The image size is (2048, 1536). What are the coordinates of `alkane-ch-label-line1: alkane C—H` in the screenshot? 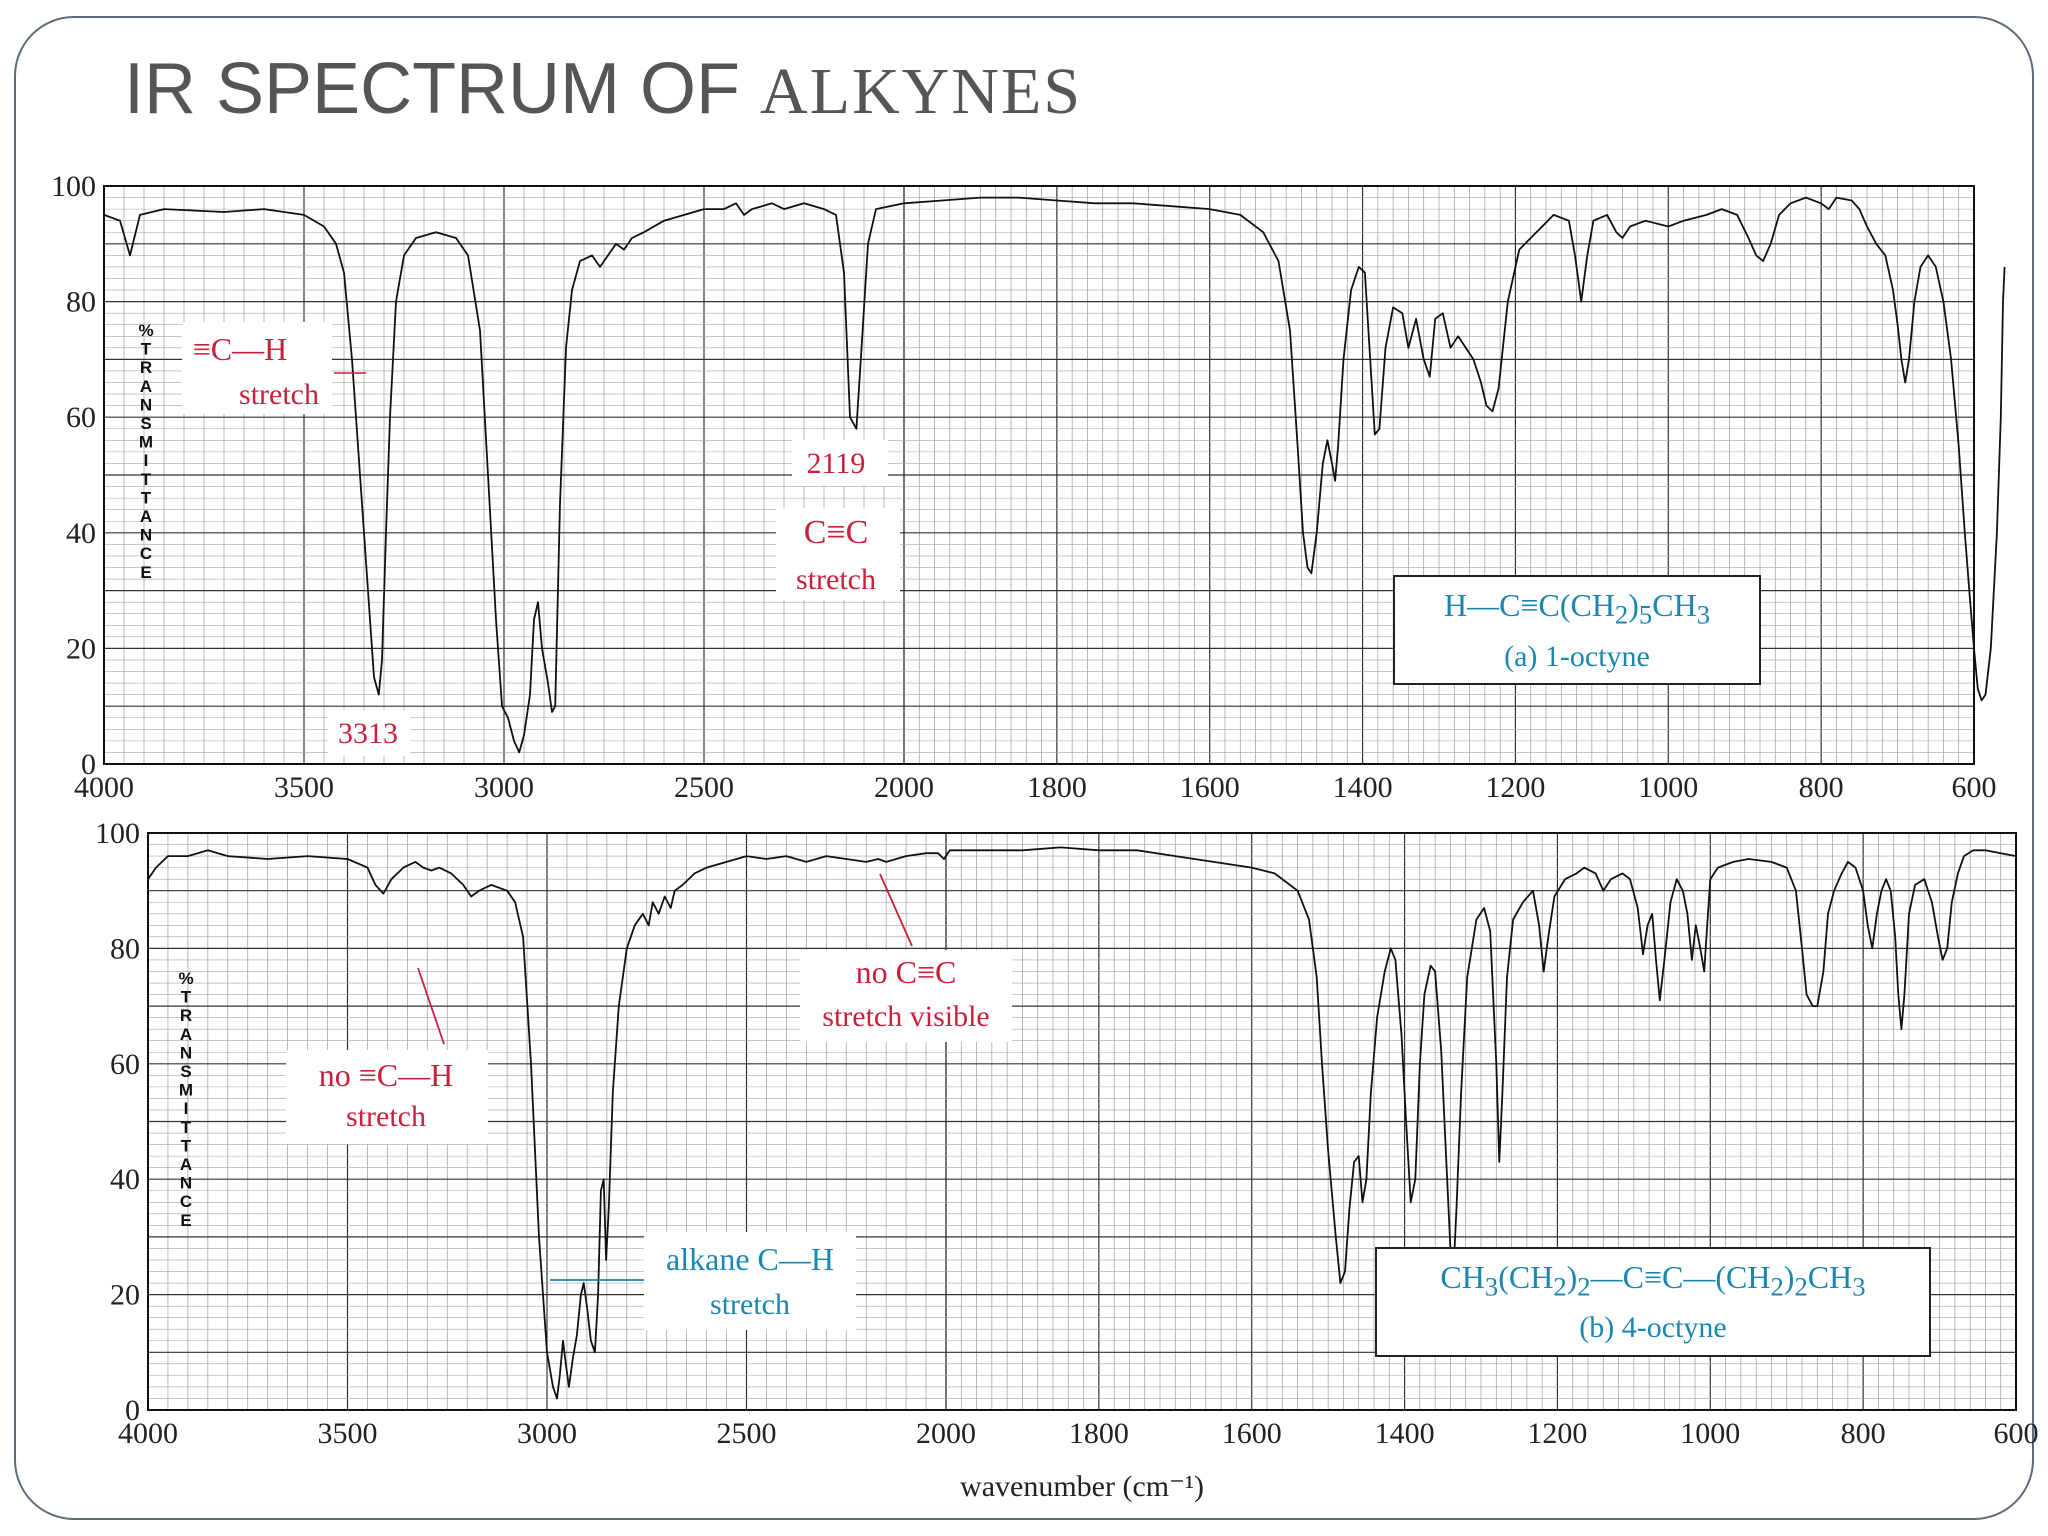 It's located at (750, 1259).